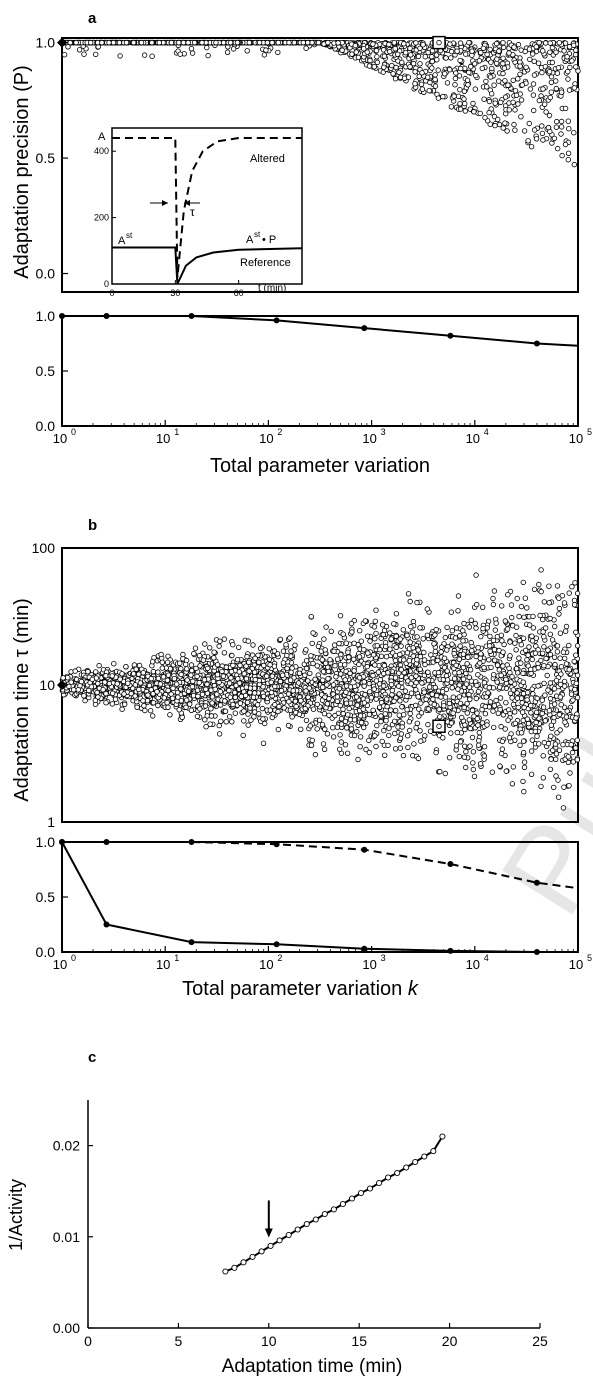  What do you see at coordinates (47, 685) in the screenshot?
I see `y-tick-label: 10` at bounding box center [47, 685].